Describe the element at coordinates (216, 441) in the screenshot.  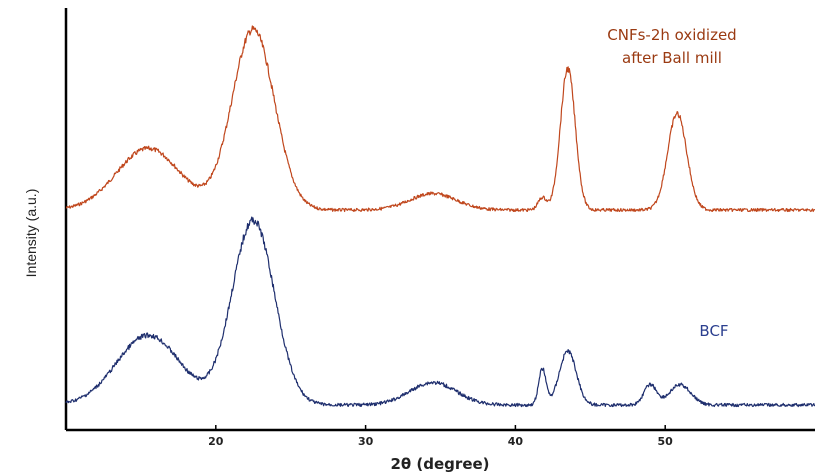
I see `x-tick-label: 20` at that location.